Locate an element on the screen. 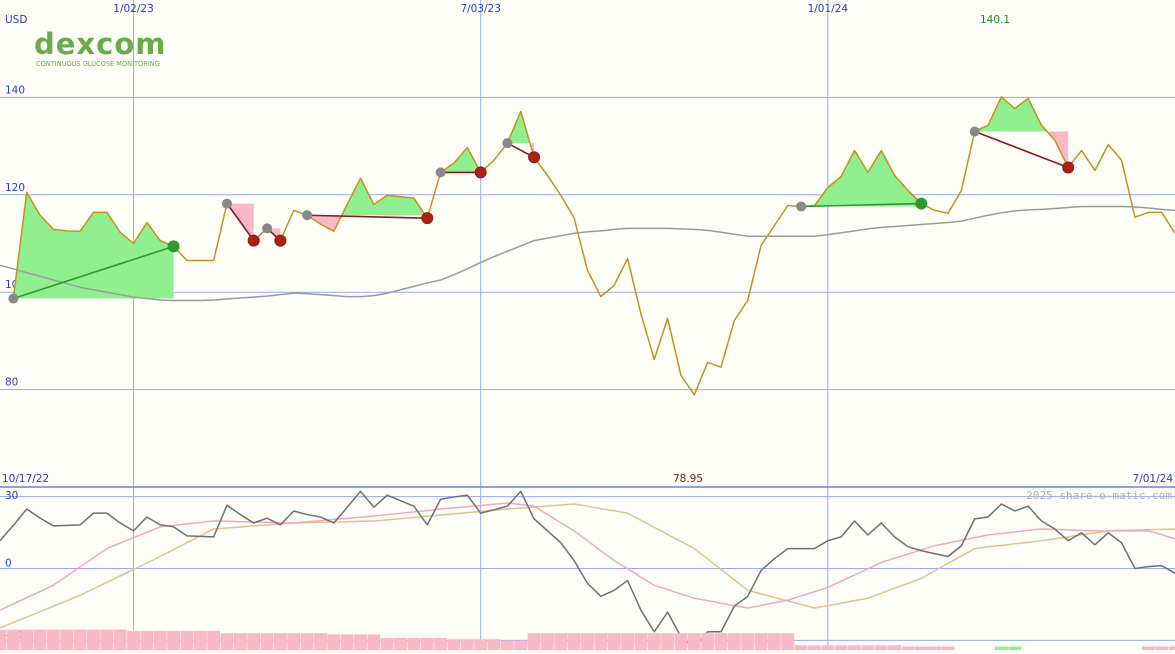  gain-area is located at coordinates (861, 178).